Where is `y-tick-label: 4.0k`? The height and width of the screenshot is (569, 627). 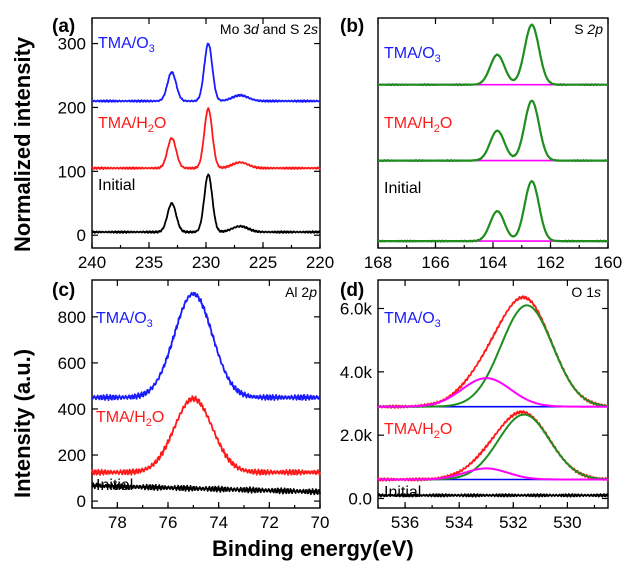
y-tick-label: 4.0k is located at coordinates (356, 372).